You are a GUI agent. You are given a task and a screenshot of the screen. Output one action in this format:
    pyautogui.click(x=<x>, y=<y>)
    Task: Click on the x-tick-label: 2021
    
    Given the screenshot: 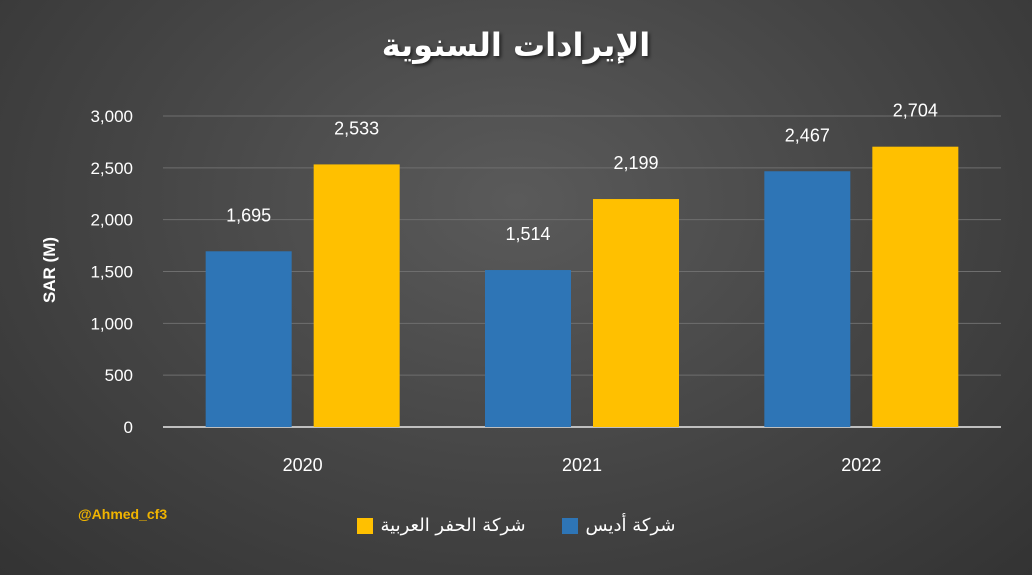 What is the action you would take?
    pyautogui.click(x=582, y=465)
    